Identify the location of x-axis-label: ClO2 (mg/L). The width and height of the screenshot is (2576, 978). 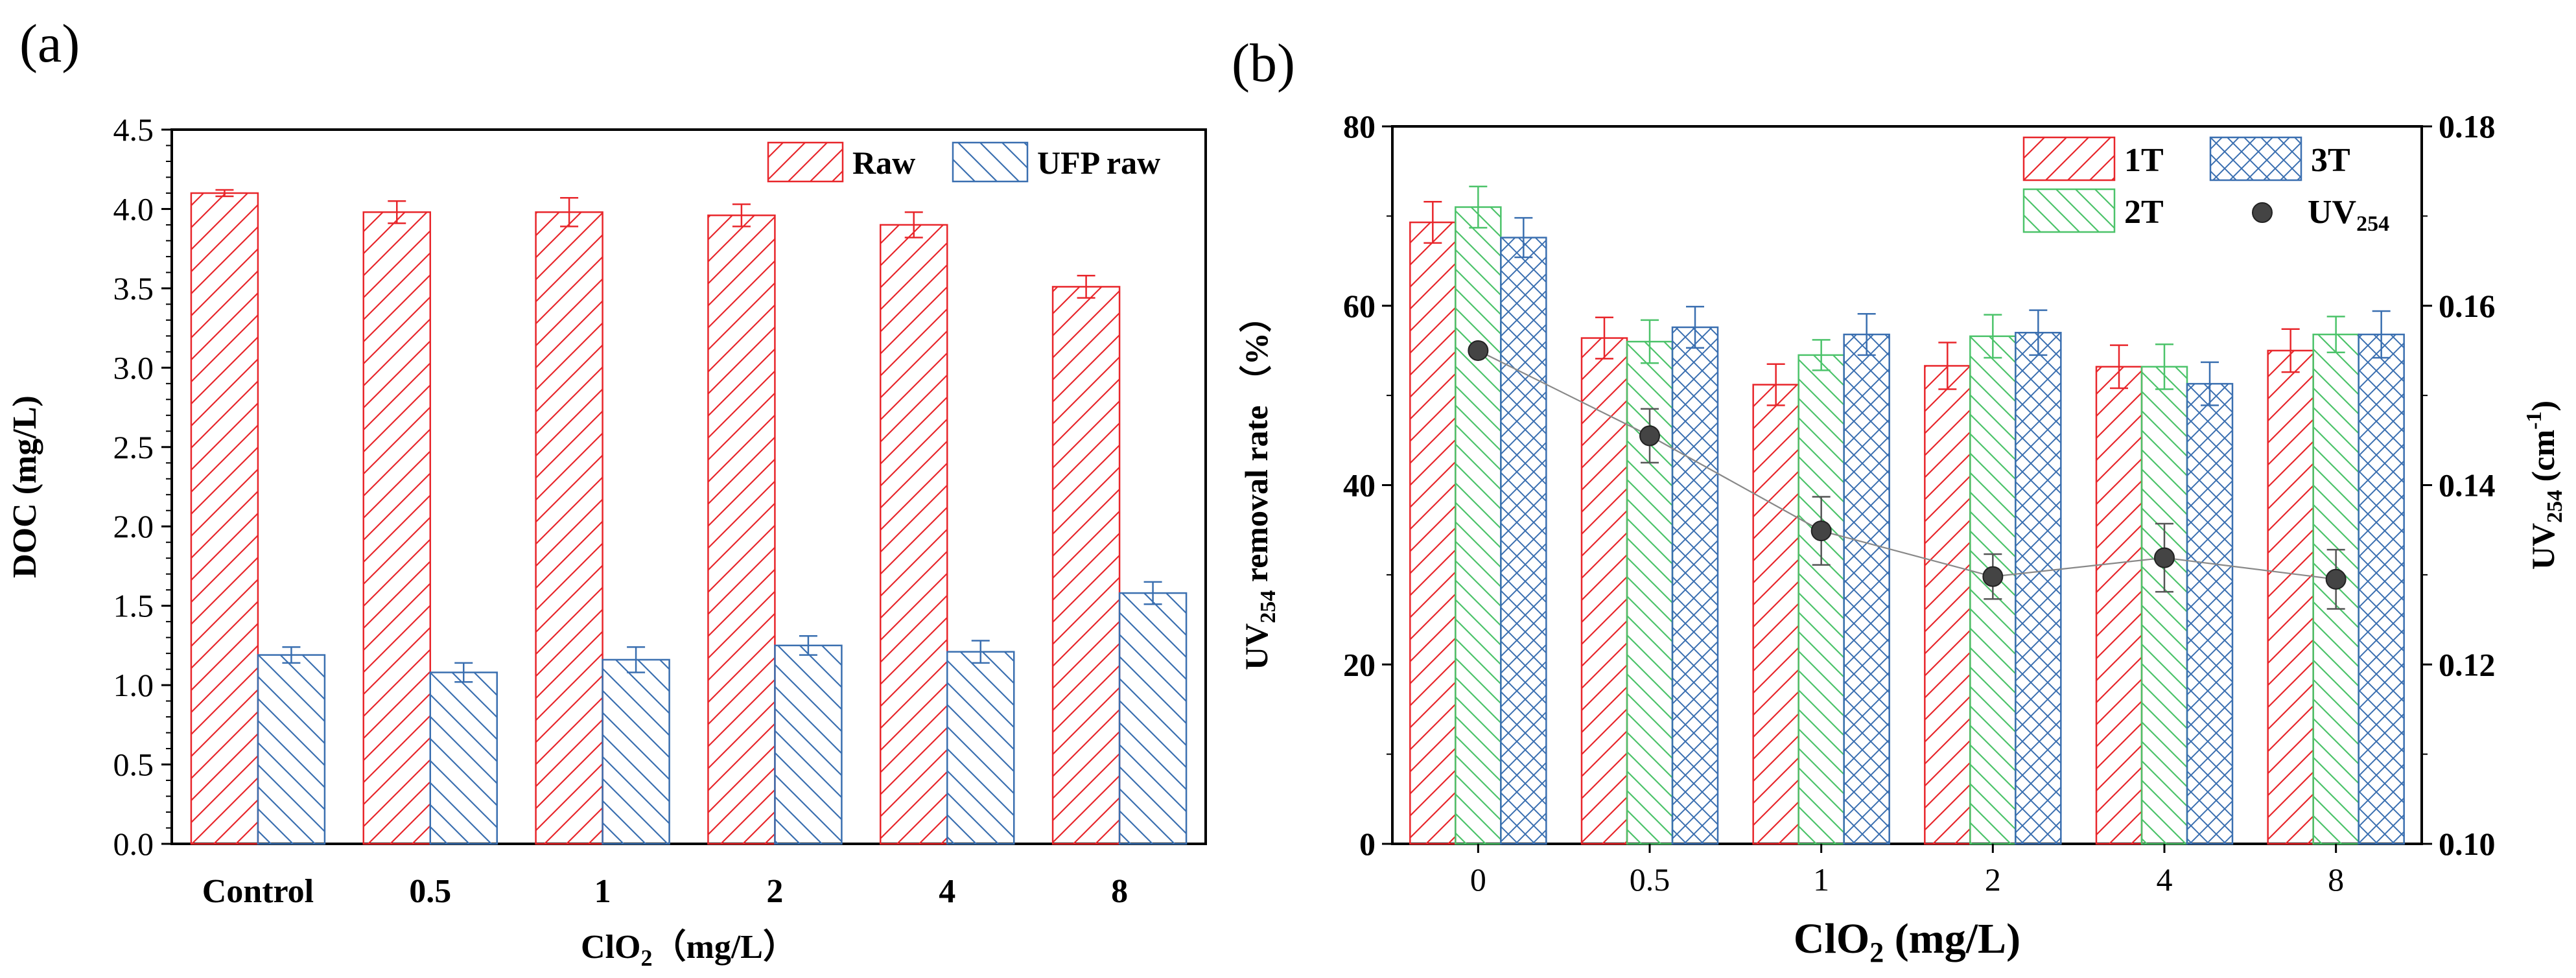
(1907, 941).